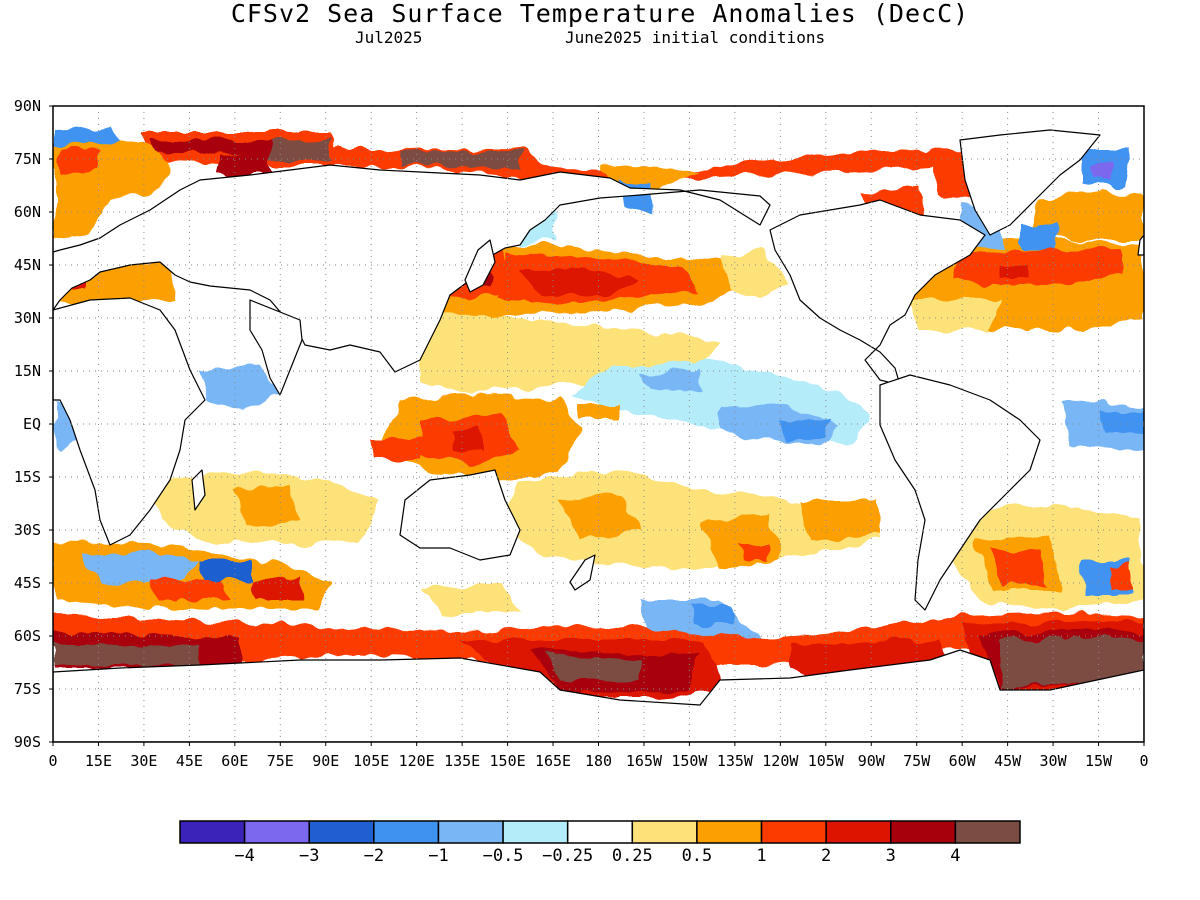 The height and width of the screenshot is (900, 1200). Describe the element at coordinates (1099, 761) in the screenshot. I see `lon-label: 15W` at that location.